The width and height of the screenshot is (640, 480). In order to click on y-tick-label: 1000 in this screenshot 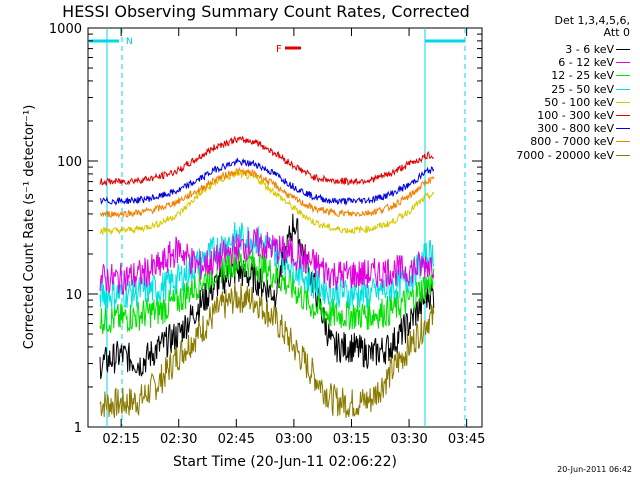, I will do `click(65, 29)`.